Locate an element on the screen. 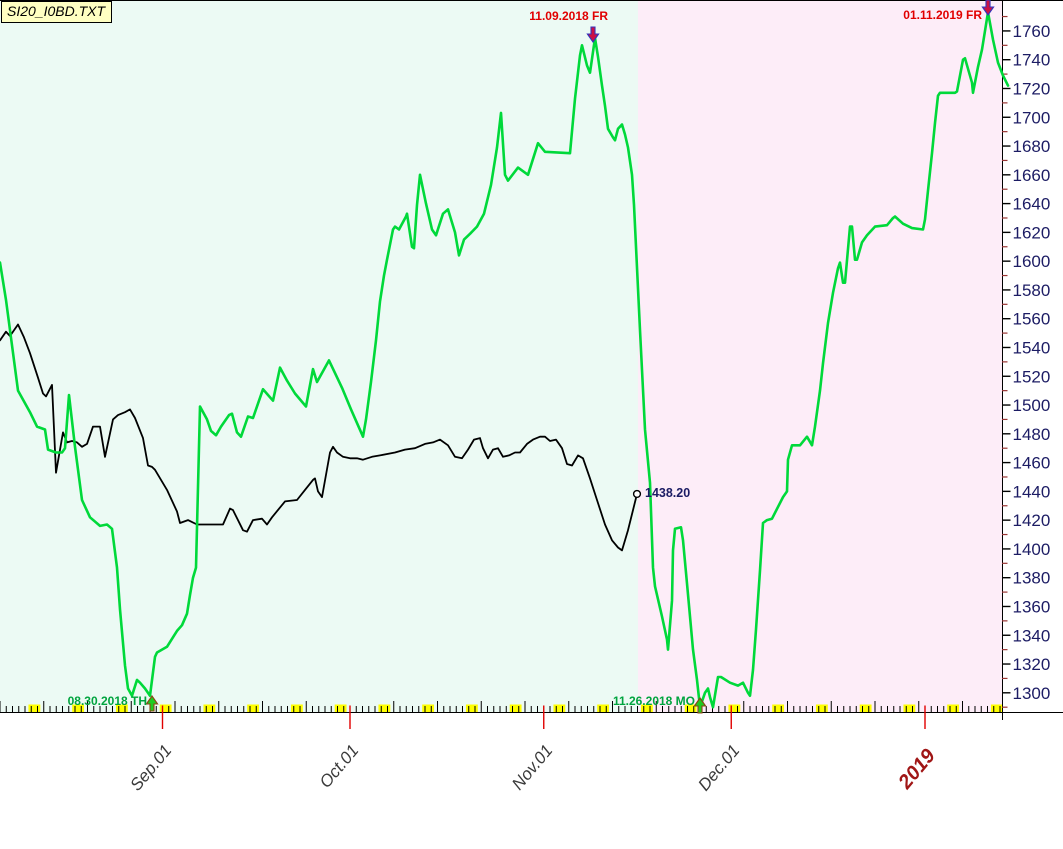  y-axis-tick-label: 1420 is located at coordinates (1032, 520).